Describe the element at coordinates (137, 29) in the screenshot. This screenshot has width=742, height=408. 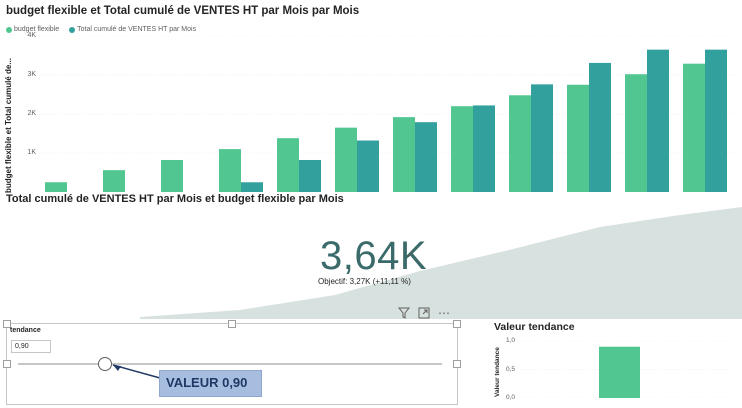
I see `legend-label-total: Total cumulé de VENTES HT par Mois` at that location.